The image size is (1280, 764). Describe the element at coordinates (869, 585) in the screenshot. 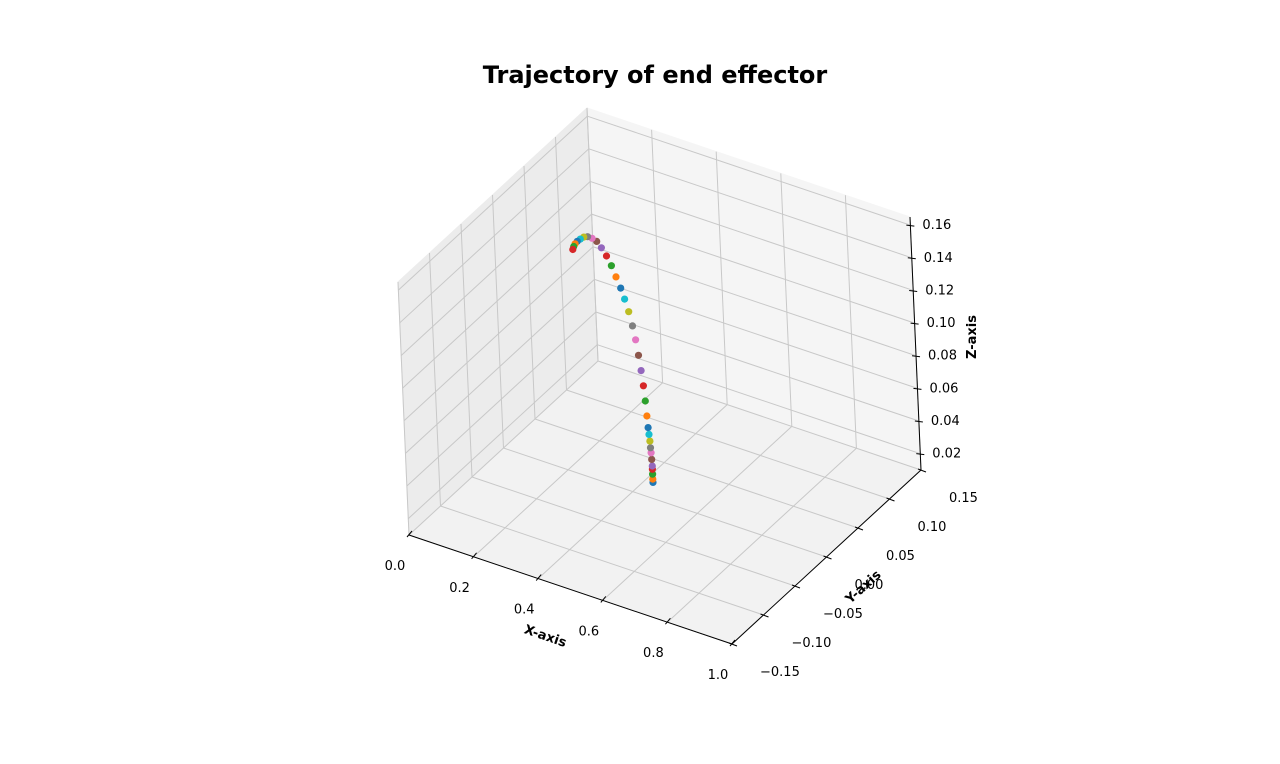

I see `y-tick-label: 0.00` at that location.